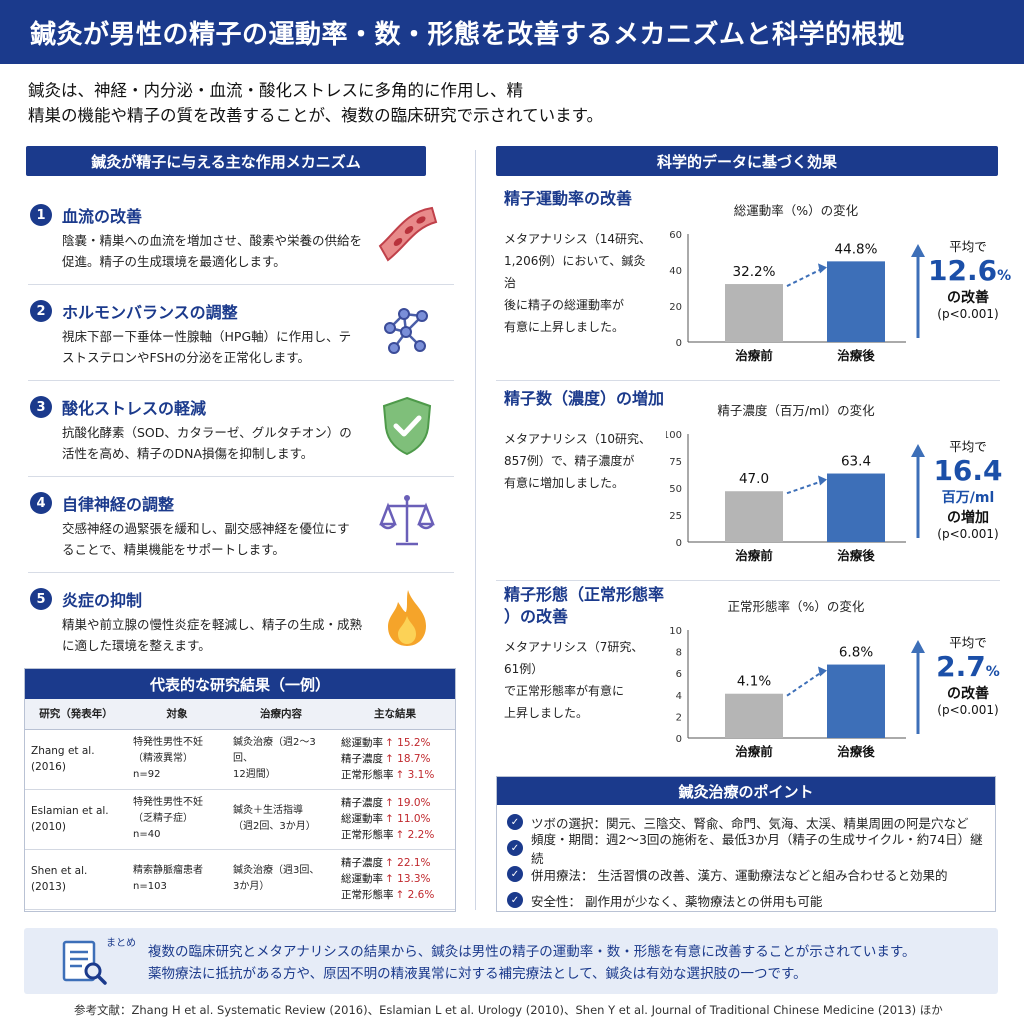 This screenshot has height=1024, width=1024. Describe the element at coordinates (546, 713) in the screenshot. I see `evidence-note-line: 上昇しました。` at that location.